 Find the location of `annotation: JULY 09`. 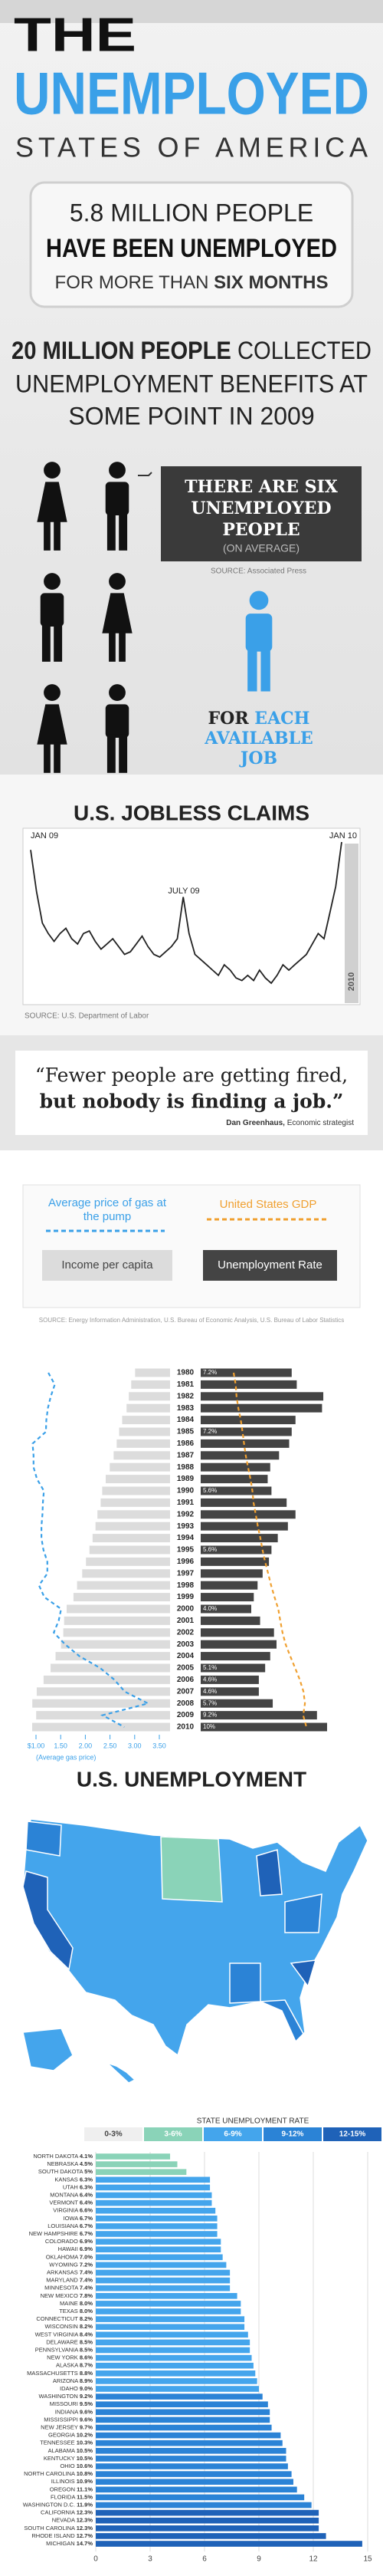

annotation: JULY 09 is located at coordinates (183, 891).